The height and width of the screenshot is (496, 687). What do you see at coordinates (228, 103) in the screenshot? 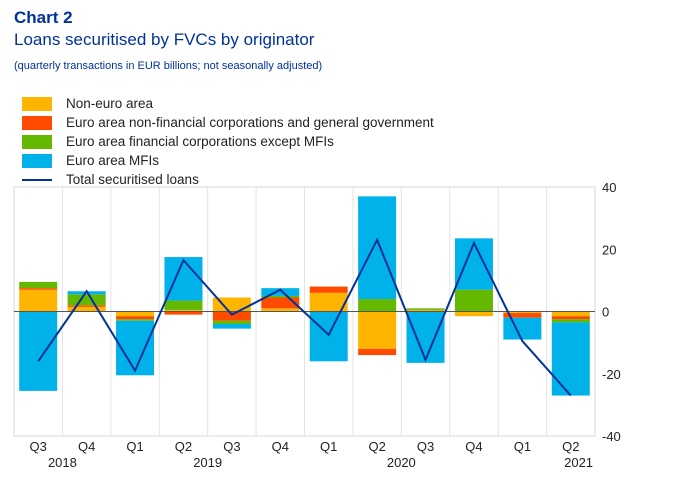
I see `legend-item-non-euro: Non-euro area` at bounding box center [228, 103].